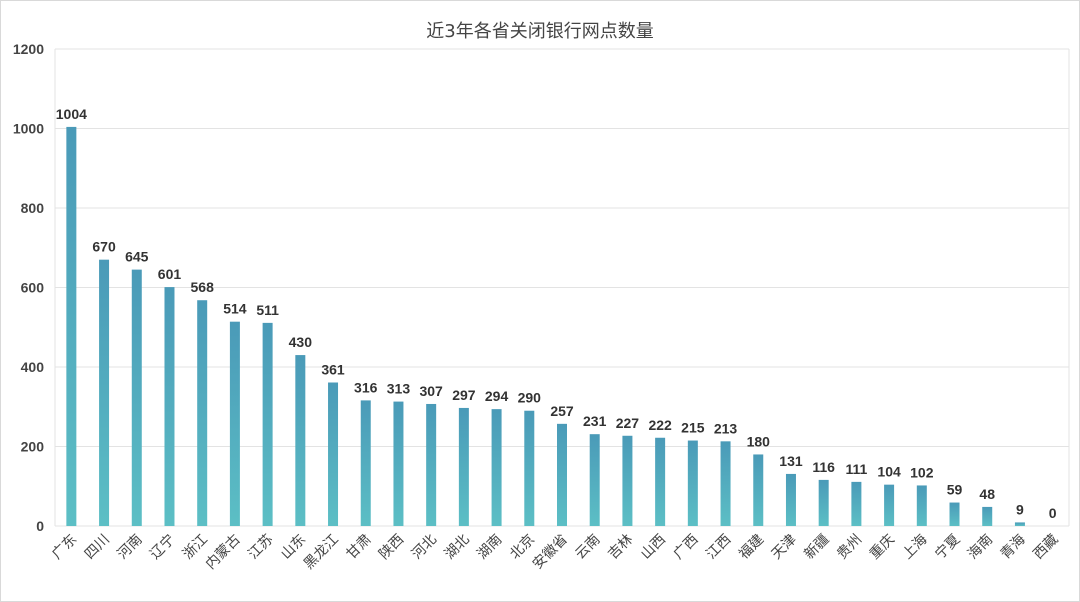 This screenshot has width=1080, height=602. Describe the element at coordinates (40, 526) in the screenshot. I see `y-tick-label: 0` at that location.